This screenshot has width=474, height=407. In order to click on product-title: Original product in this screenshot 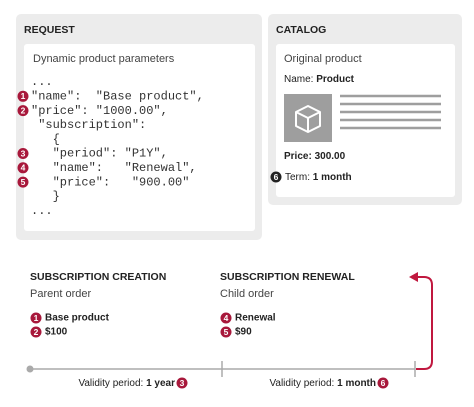, I will do `click(323, 59)`.